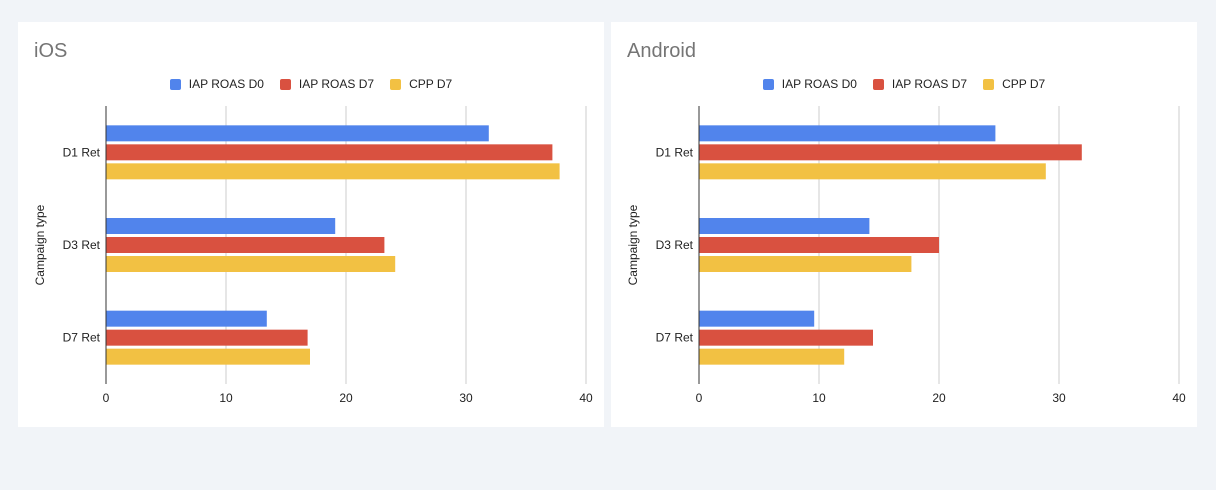 This screenshot has height=490, width=1216. What do you see at coordinates (661, 51) in the screenshot?
I see `chart-title: Android` at bounding box center [661, 51].